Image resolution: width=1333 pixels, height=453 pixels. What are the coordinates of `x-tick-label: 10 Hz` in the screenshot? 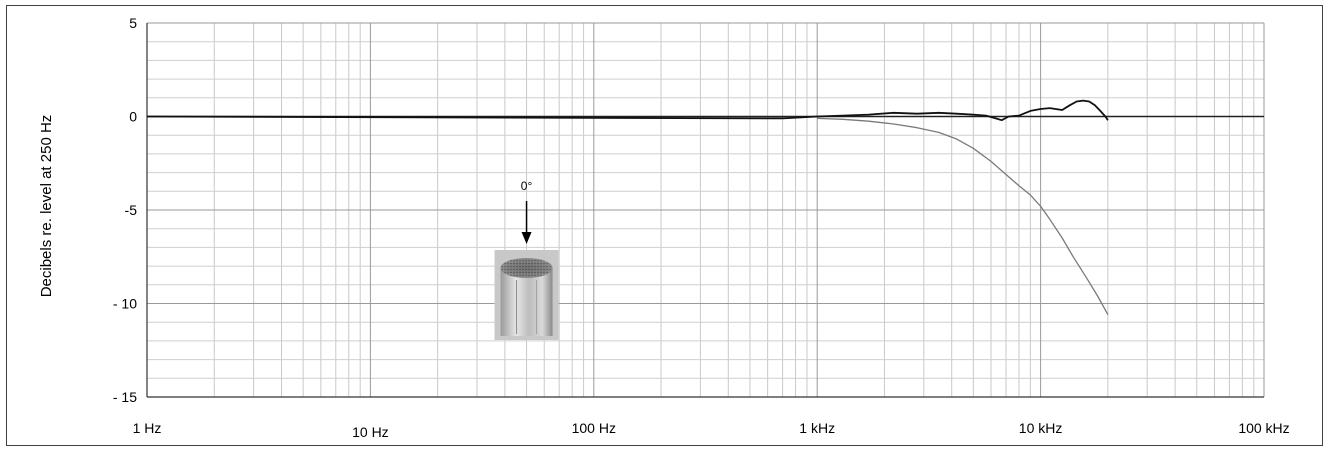 It's located at (370, 432).